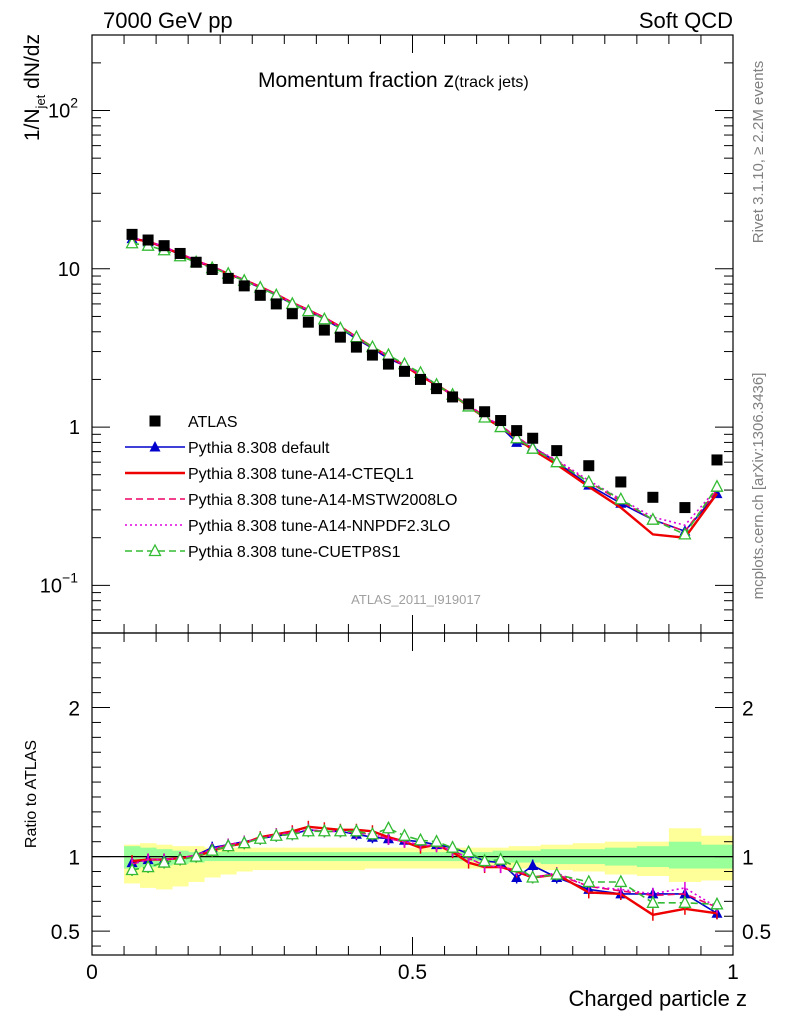  I want to click on main-ytick-label: 10, so click(69, 270).